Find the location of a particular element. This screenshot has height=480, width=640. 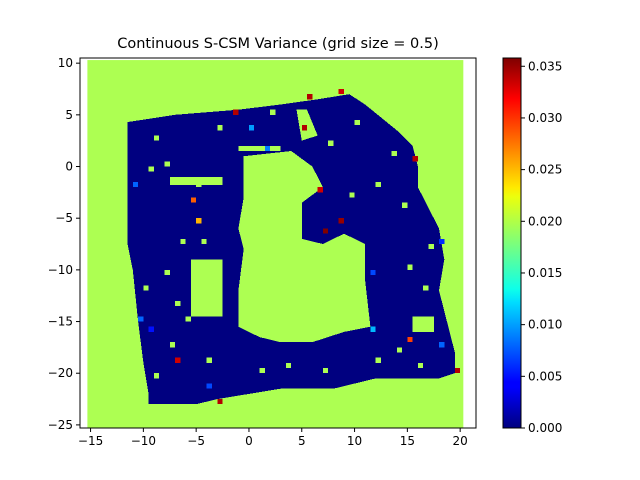

y-tick-label: −15 is located at coordinates (60, 322).